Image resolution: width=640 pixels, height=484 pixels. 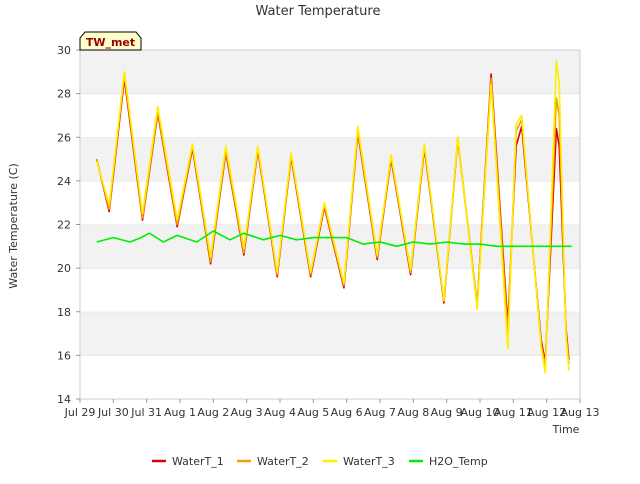 I want to click on legend-label-h2o-temp: H2O_Temp, so click(x=458, y=461).